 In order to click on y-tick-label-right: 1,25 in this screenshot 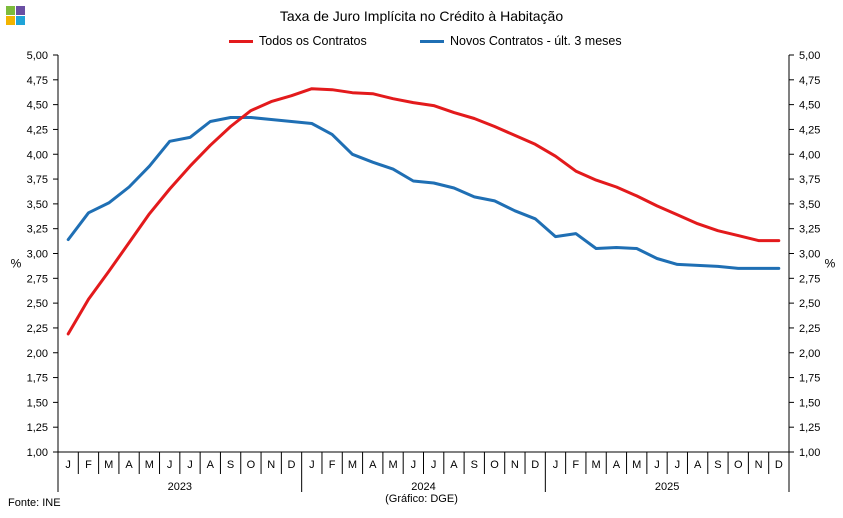, I will do `click(809, 428)`.